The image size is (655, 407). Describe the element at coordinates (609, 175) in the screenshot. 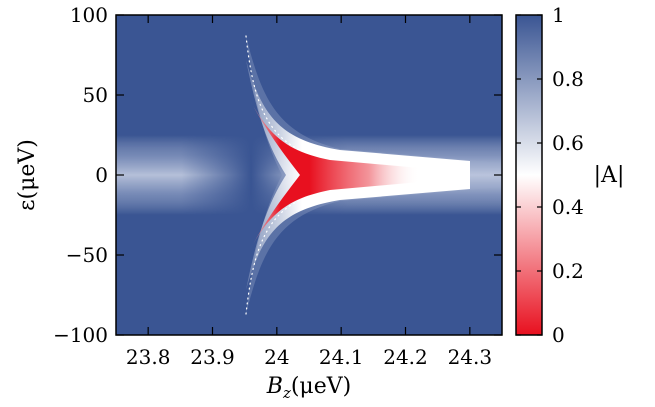

I see `colorbar-label: |A|` at that location.